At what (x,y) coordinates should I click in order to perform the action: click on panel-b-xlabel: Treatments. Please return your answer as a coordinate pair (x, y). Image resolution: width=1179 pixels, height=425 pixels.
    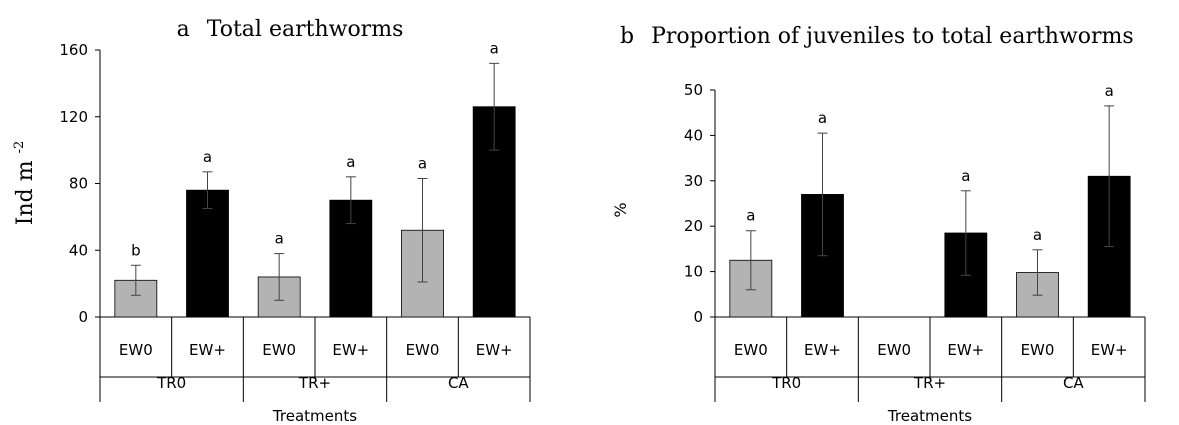
    Looking at the image, I should click on (929, 416).